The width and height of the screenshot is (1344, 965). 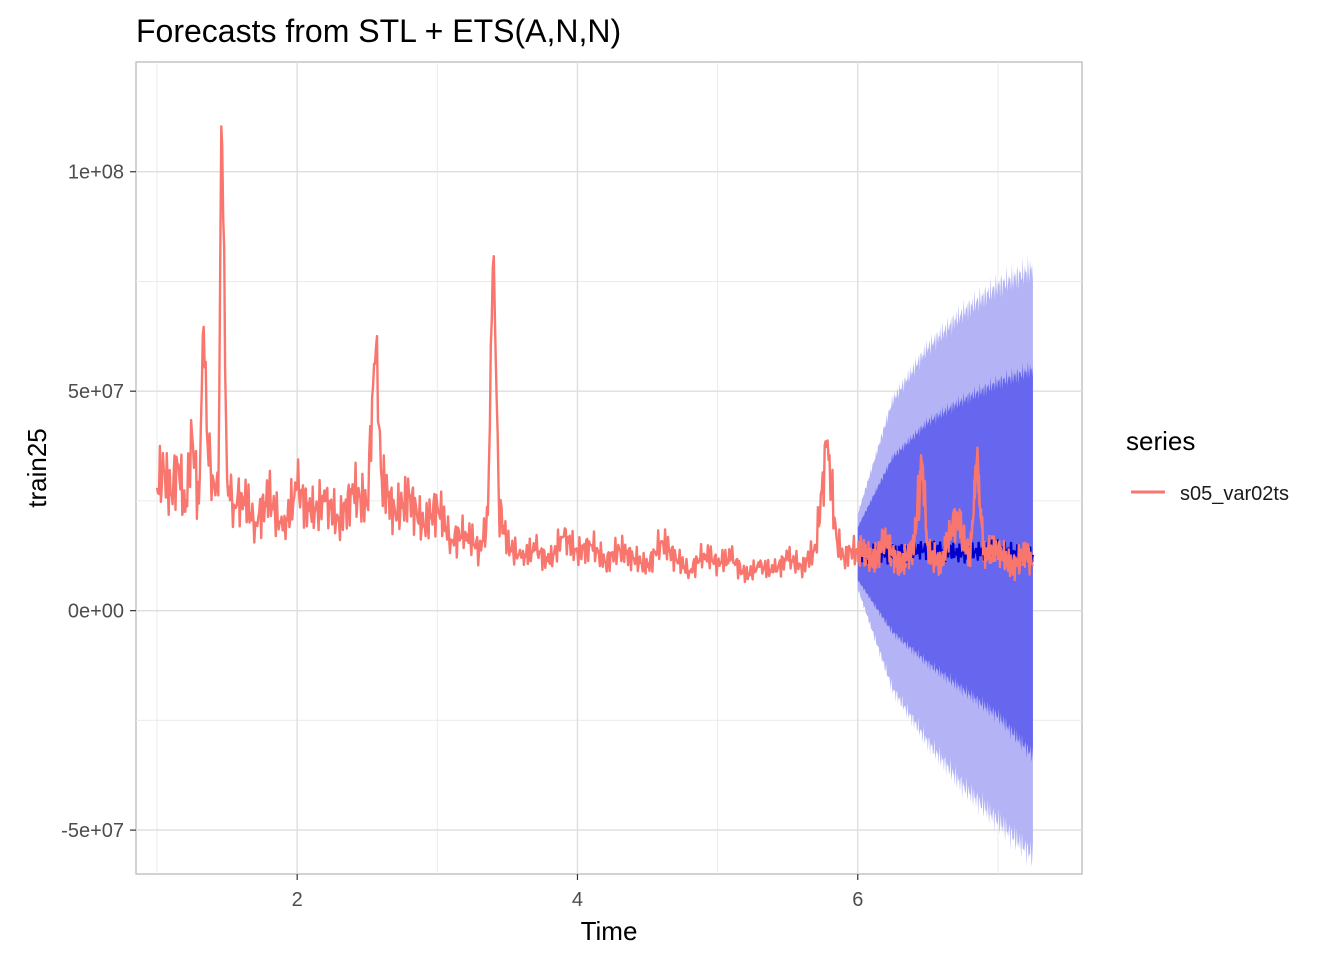 I want to click on x-tick-label: 4, so click(x=577, y=900).